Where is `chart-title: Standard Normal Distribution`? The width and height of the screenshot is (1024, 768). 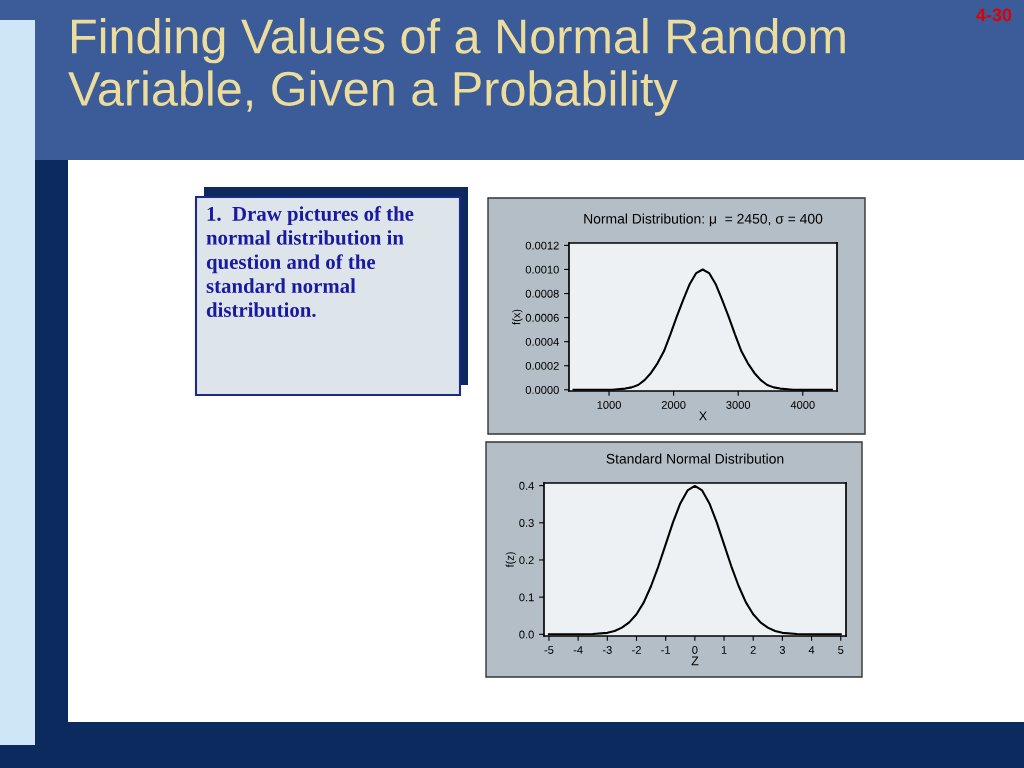 chart-title: Standard Normal Distribution is located at coordinates (695, 458).